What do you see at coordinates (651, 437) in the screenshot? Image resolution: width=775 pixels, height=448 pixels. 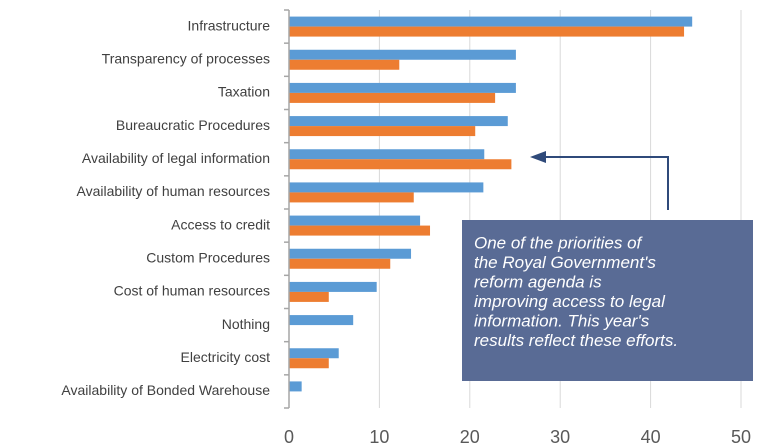 I see `x-tick-label: 40` at bounding box center [651, 437].